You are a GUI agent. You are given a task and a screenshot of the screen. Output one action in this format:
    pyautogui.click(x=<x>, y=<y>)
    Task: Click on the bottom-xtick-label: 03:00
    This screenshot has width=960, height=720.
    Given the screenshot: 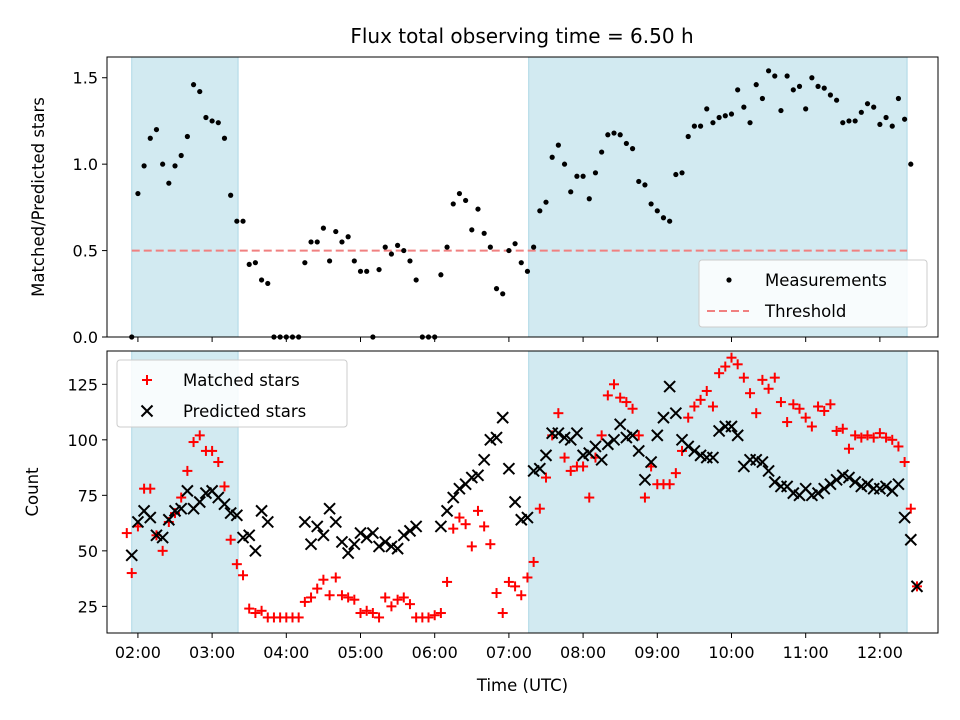 What is the action you would take?
    pyautogui.click(x=212, y=652)
    